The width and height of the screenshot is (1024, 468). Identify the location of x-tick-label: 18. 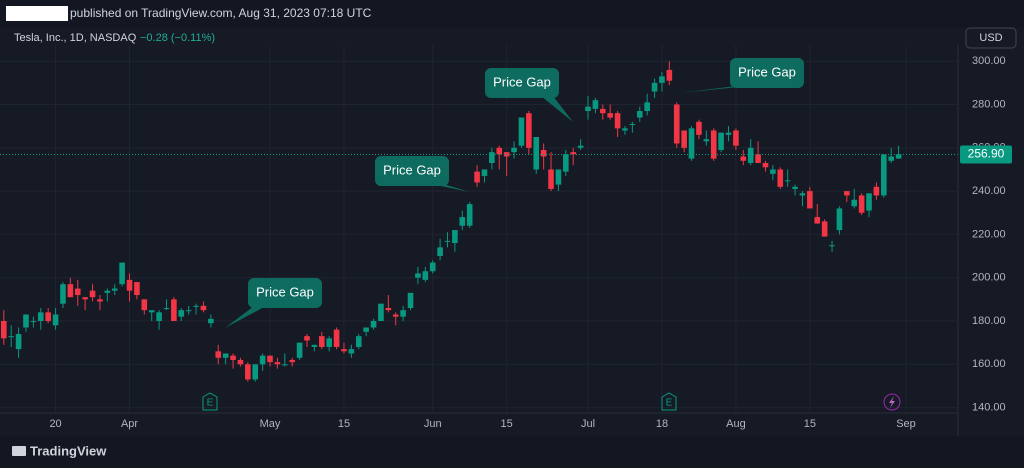
(662, 424).